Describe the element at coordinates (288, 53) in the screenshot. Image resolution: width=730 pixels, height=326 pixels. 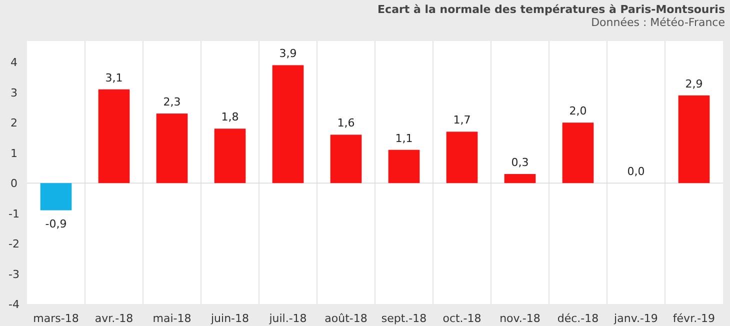
I see `data-label: 3,9` at that location.